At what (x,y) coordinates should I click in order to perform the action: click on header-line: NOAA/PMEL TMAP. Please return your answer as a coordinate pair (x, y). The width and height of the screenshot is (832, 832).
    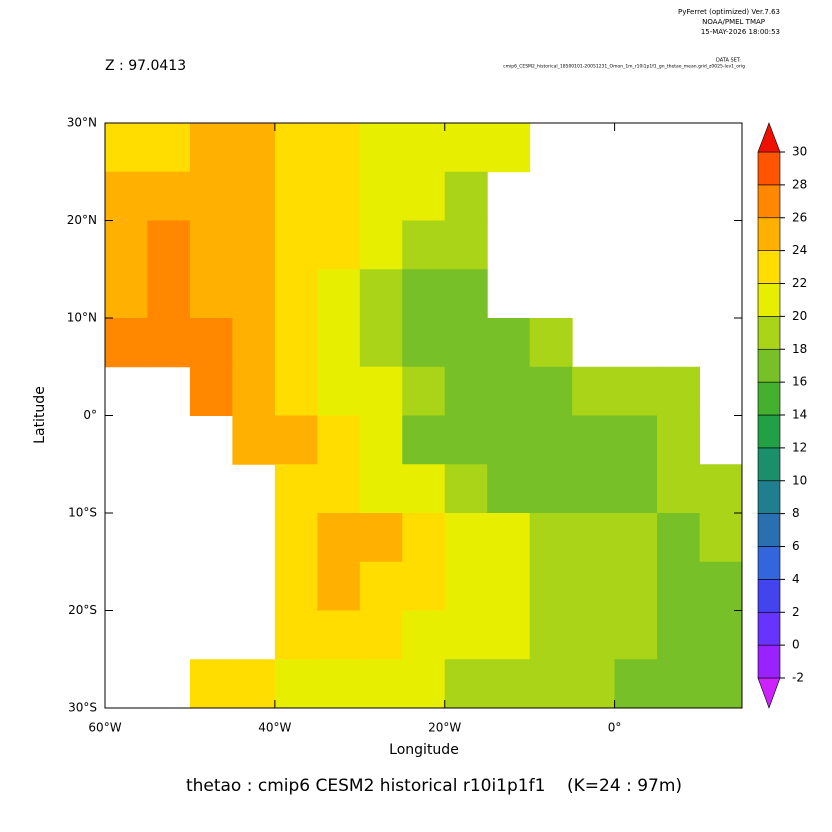
    Looking at the image, I should click on (733, 22).